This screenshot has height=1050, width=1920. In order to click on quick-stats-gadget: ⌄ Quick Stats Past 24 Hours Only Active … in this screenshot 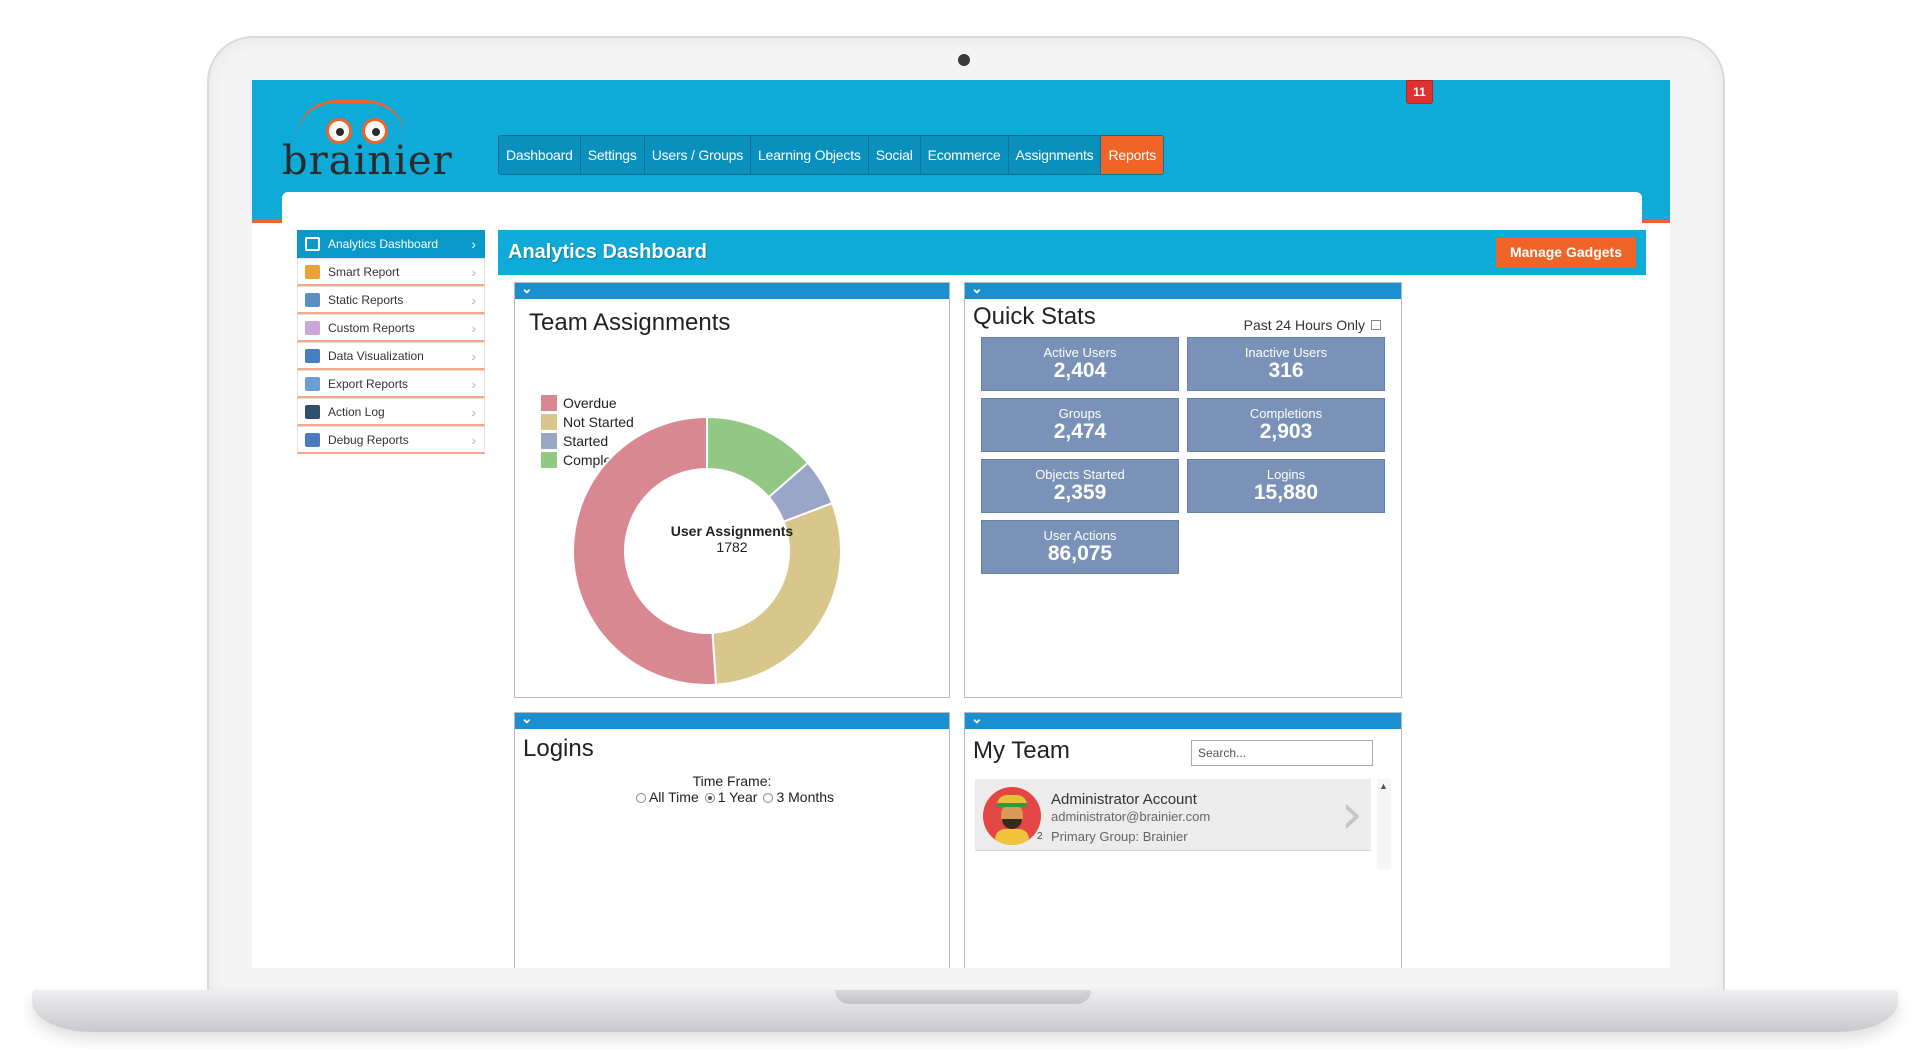, I will do `click(1183, 489)`.